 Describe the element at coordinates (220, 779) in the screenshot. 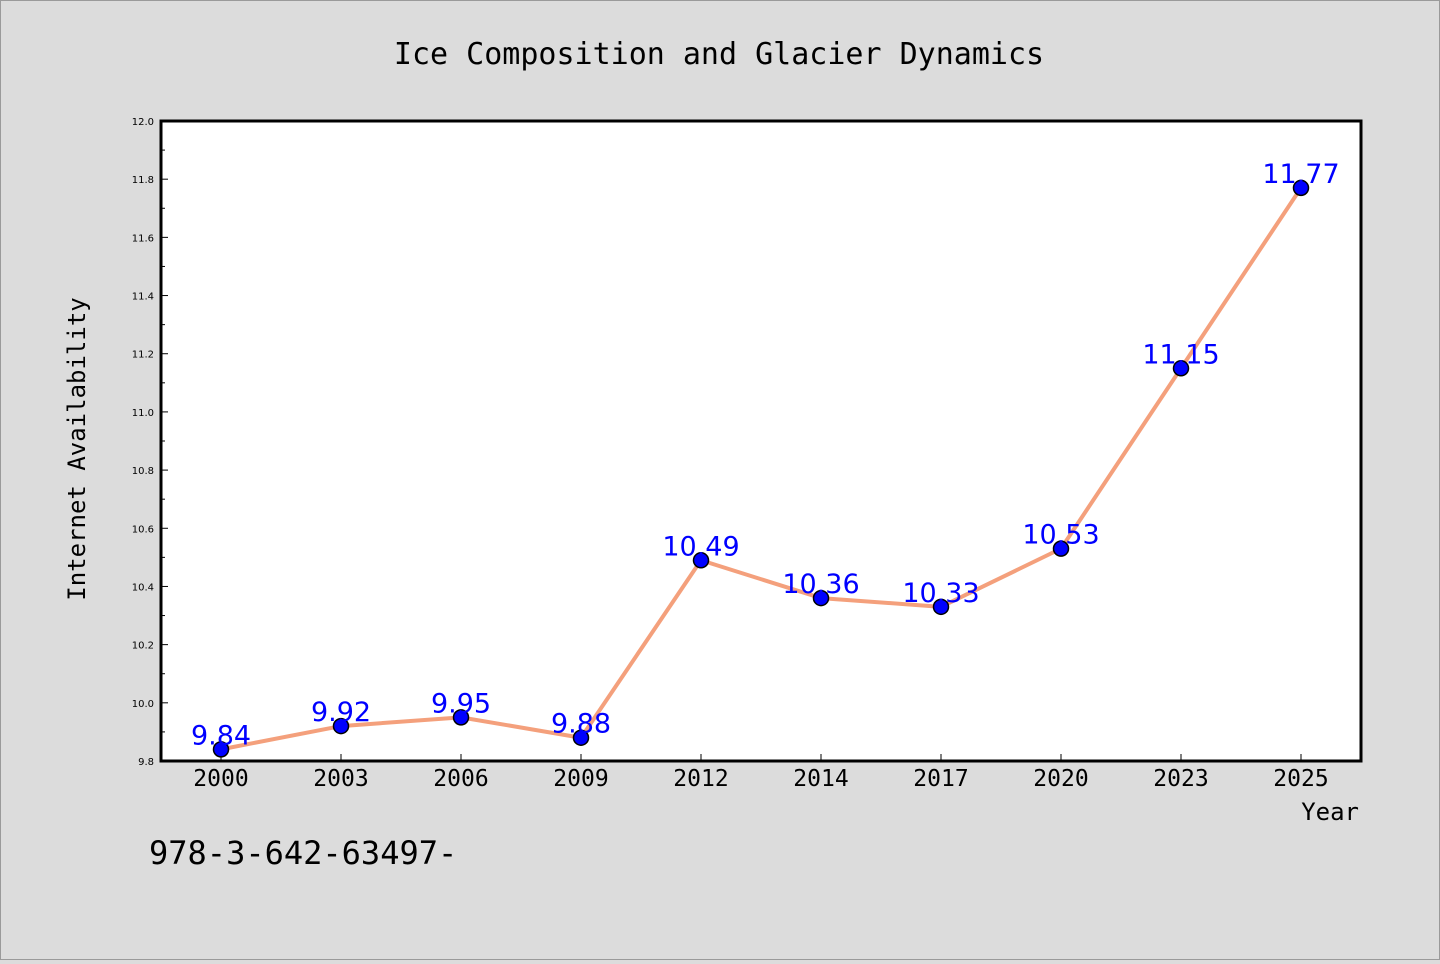

I see `x-tick-label: 2000` at that location.